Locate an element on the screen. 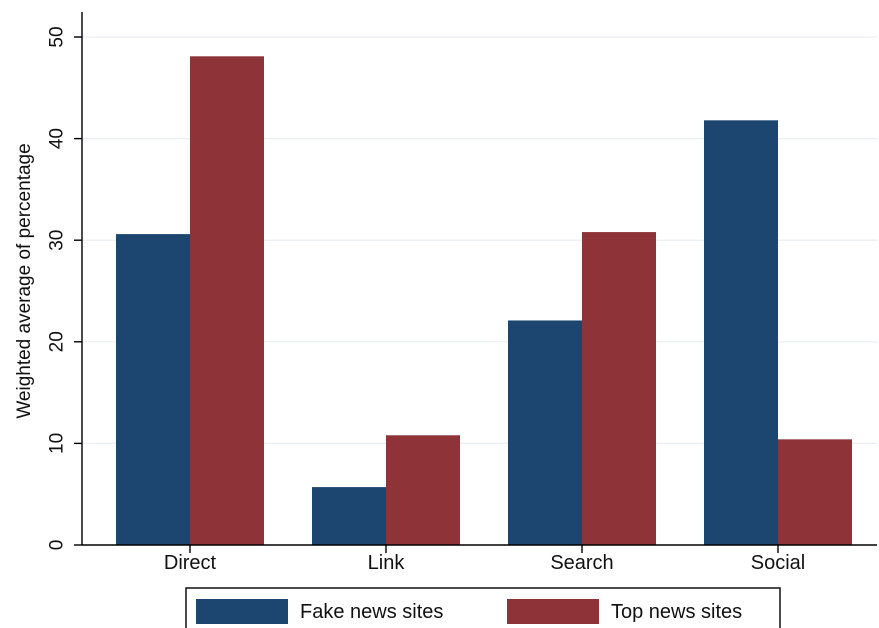  x-ticks: Direct Link Search Social is located at coordinates (484, 559).